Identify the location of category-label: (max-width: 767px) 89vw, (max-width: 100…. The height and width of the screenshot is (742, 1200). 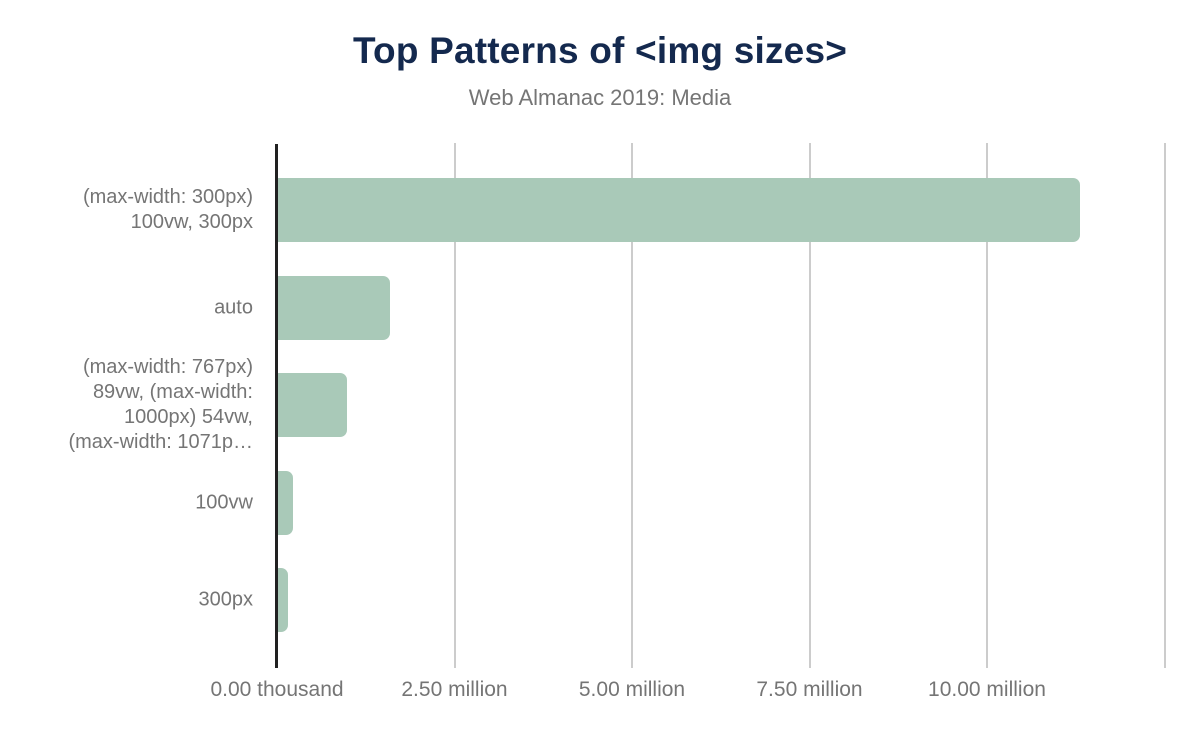
(160, 404).